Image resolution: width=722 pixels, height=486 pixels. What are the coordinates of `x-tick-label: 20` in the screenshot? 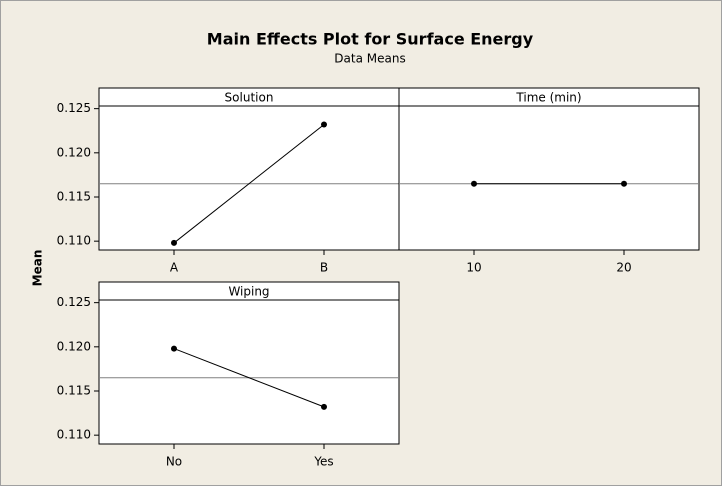 It's located at (623, 268).